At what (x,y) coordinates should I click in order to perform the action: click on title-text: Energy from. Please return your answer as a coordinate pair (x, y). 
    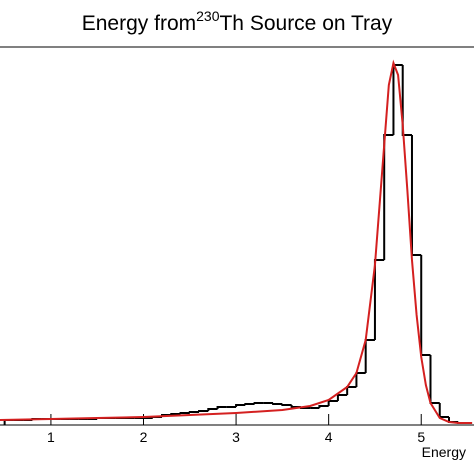
    Looking at the image, I should click on (139, 23).